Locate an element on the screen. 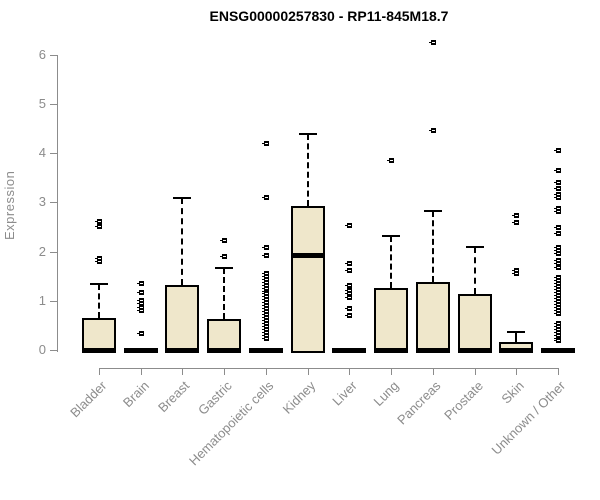  x-category-label: Pancreas is located at coordinates (419, 403).